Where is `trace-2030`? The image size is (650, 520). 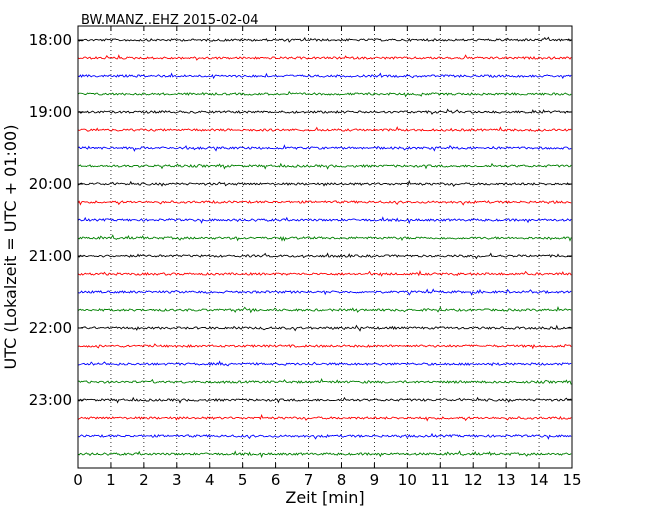 trace-2030 is located at coordinates (324, 220).